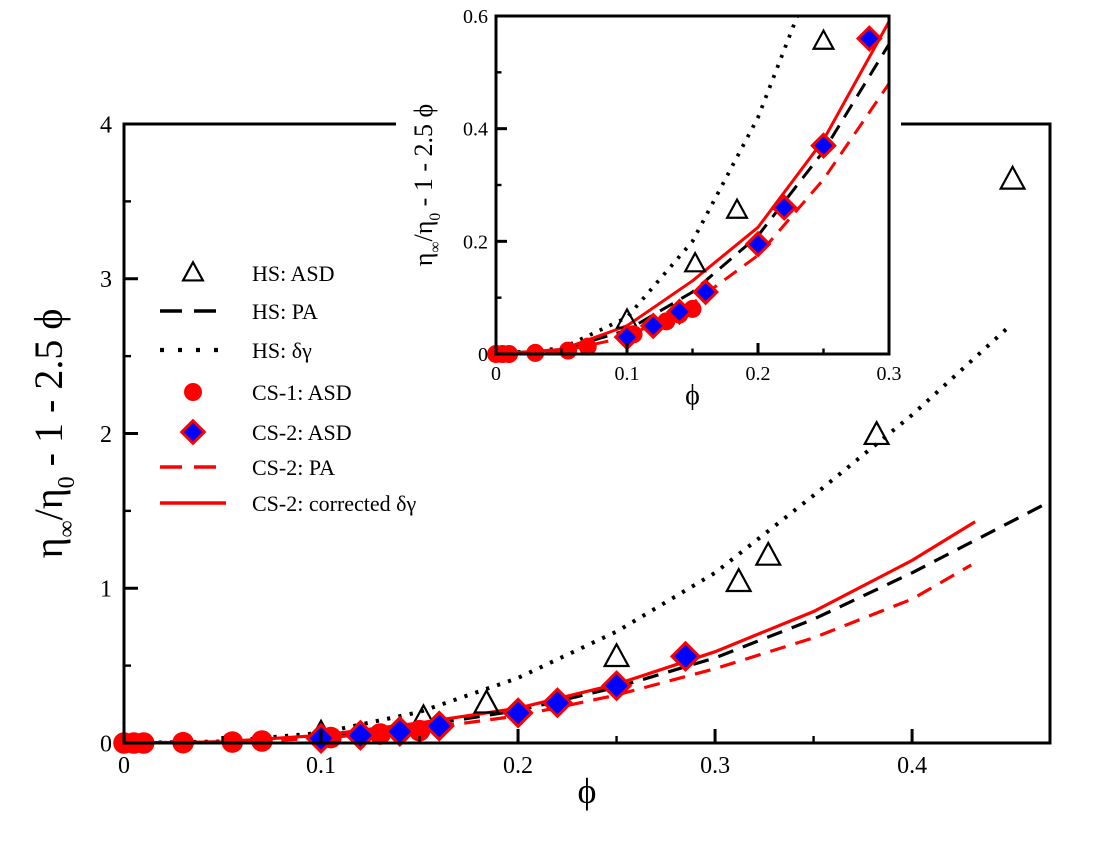 The image size is (1100, 850). What do you see at coordinates (334, 503) in the screenshot?
I see `legend-label: CS-2: corrected δγ` at bounding box center [334, 503].